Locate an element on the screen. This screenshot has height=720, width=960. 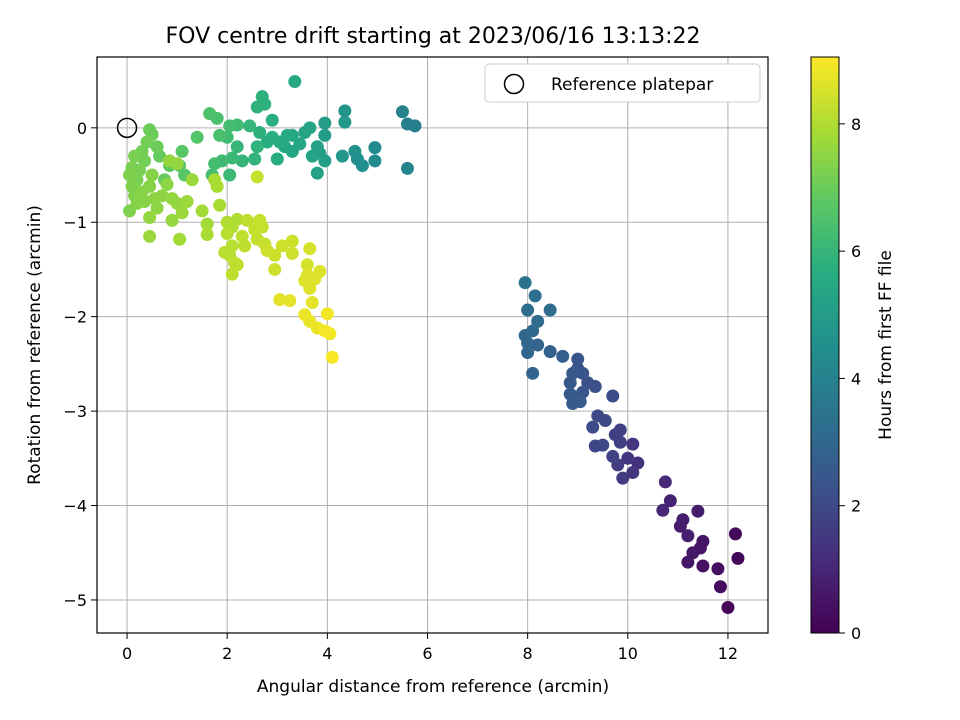
x-ticks: 0 2 4 6 8 10 12 is located at coordinates (430, 648).